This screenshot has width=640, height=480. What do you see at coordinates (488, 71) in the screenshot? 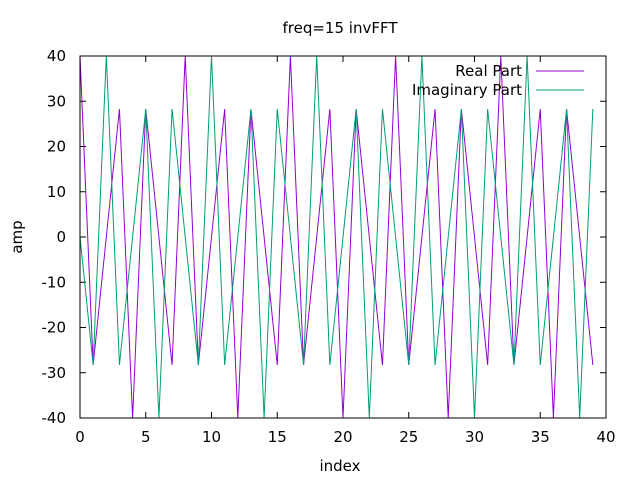
I see `legend-label: Real Part` at bounding box center [488, 71].